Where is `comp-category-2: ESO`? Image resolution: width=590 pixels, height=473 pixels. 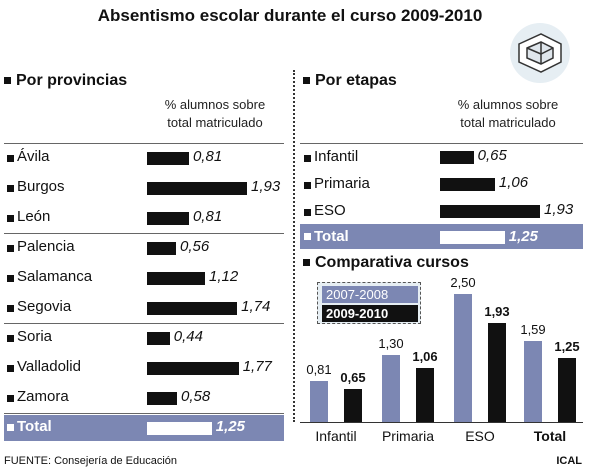 comp-category-2: ESO is located at coordinates (480, 436).